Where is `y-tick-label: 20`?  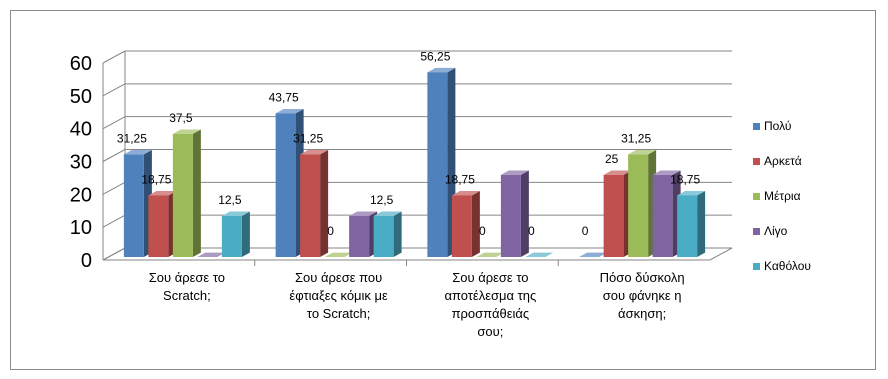
y-tick-label: 20 is located at coordinates (81, 195).